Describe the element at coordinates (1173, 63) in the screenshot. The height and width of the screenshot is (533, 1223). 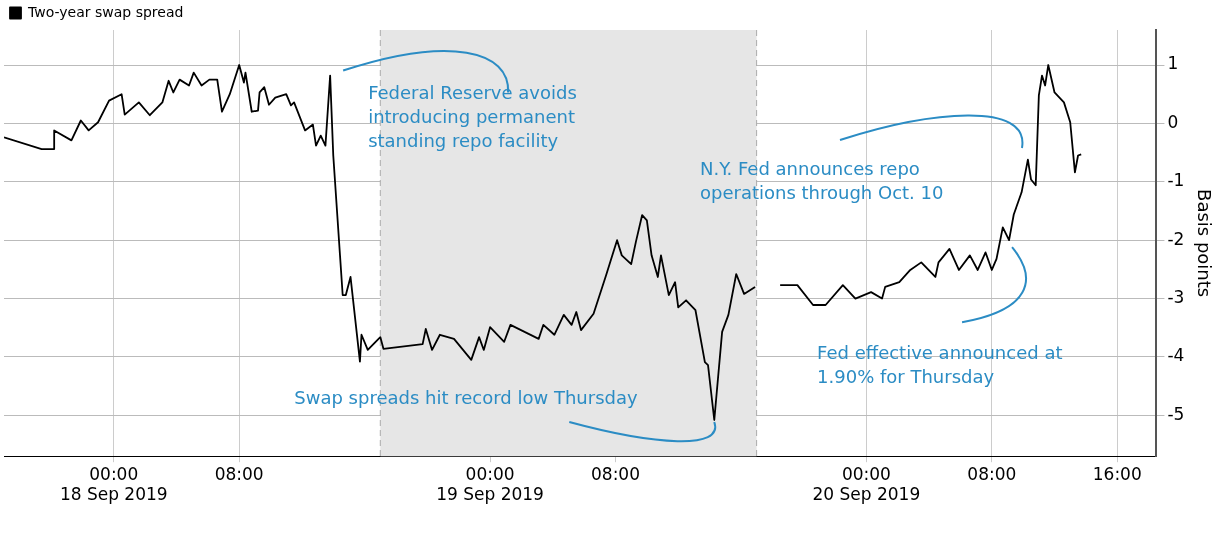
I see `y-tick-label: 1` at that location.